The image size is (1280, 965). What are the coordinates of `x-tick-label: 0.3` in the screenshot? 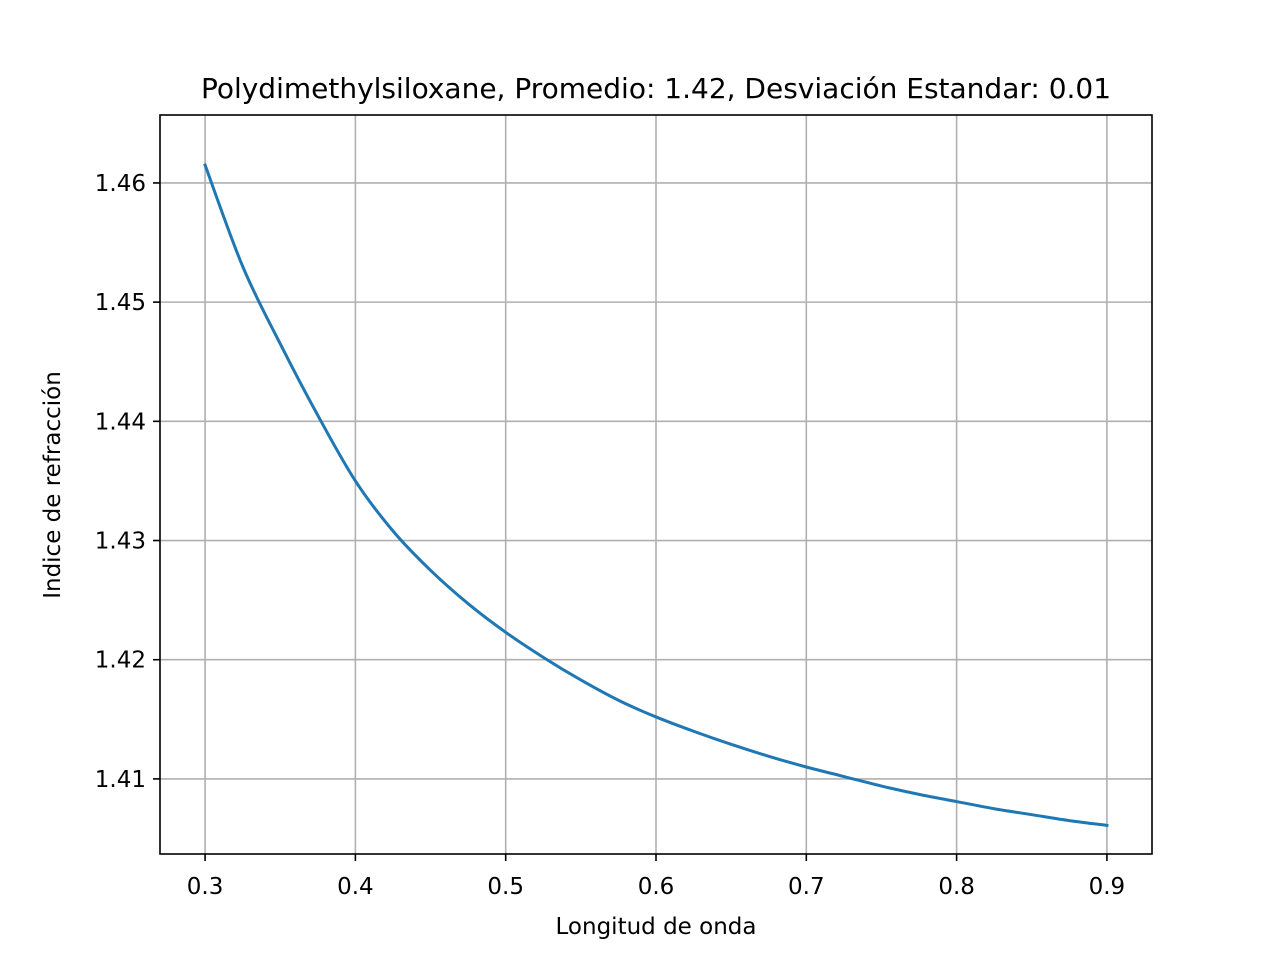 It's located at (205, 887).